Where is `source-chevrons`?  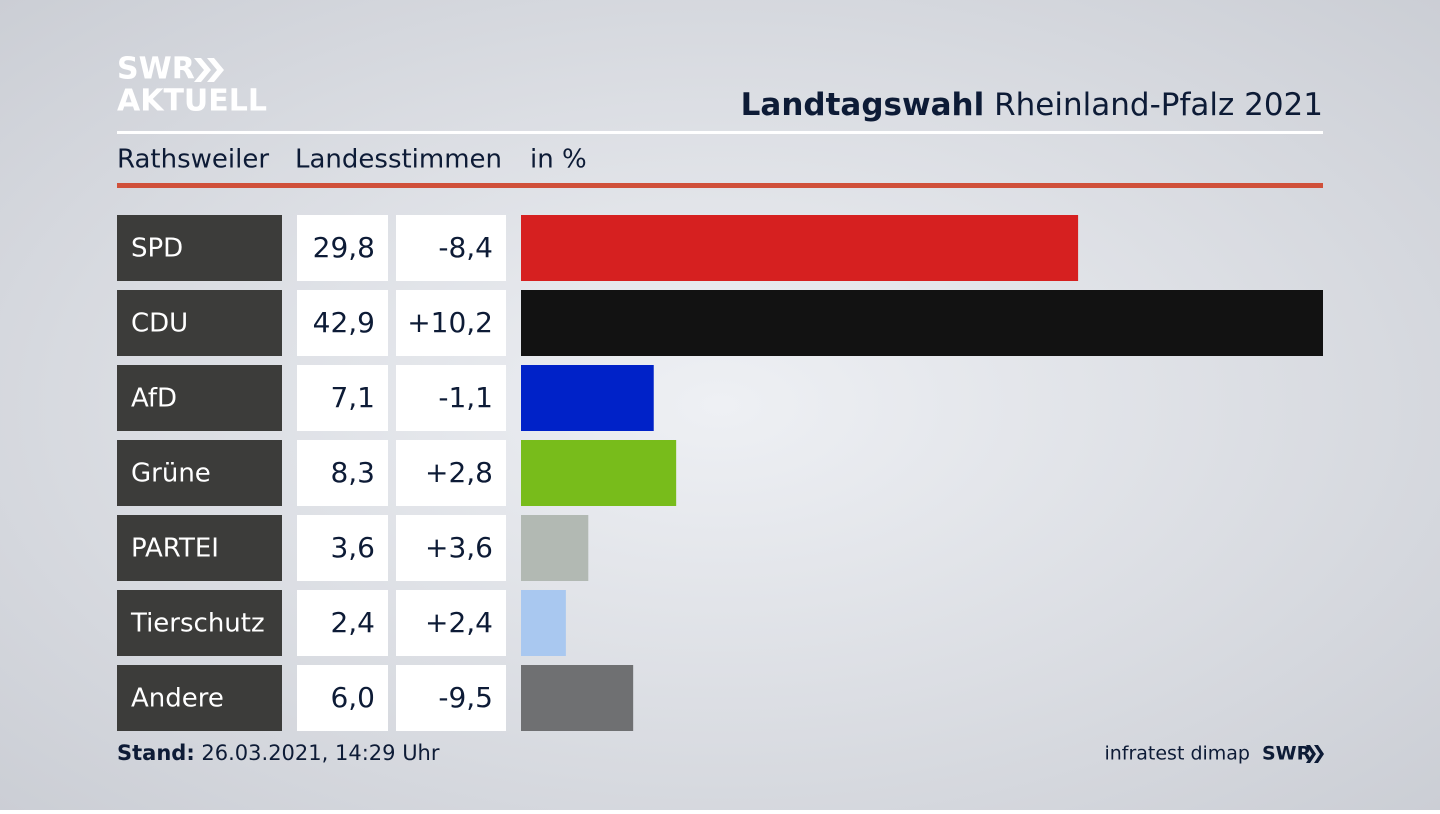 source-chevrons is located at coordinates (1315, 754).